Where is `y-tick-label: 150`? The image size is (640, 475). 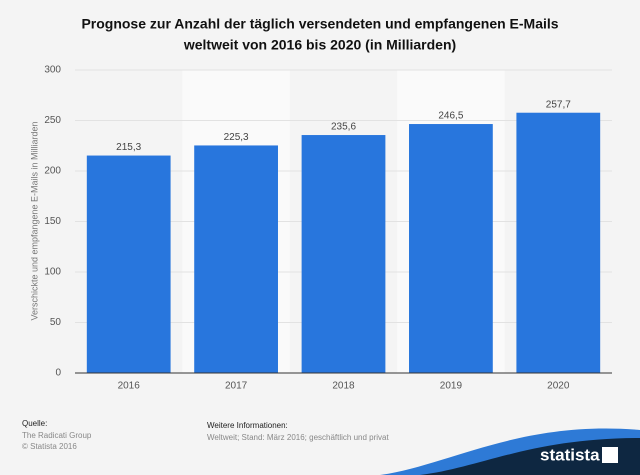
y-tick-label: 150 is located at coordinates (52, 221).